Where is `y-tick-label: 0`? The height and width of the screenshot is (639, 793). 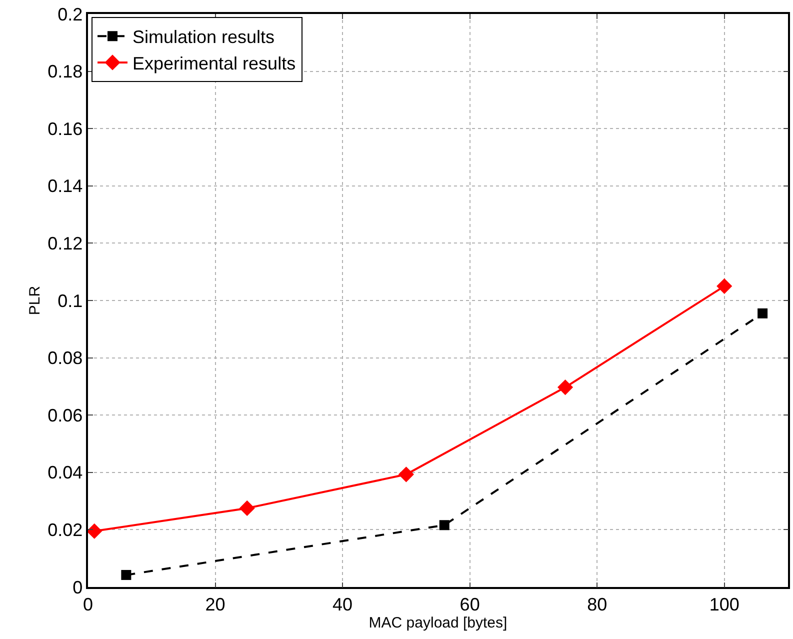 y-tick-label: 0 is located at coordinates (77, 587).